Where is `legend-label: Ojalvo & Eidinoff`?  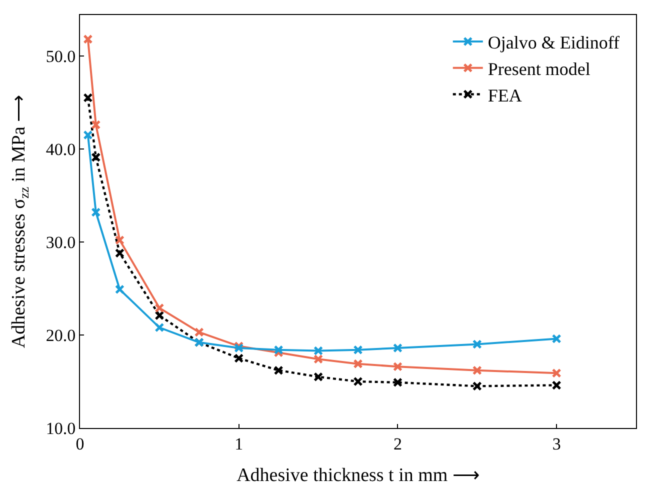
legend-label: Ojalvo & Eidinoff is located at coordinates (554, 42).